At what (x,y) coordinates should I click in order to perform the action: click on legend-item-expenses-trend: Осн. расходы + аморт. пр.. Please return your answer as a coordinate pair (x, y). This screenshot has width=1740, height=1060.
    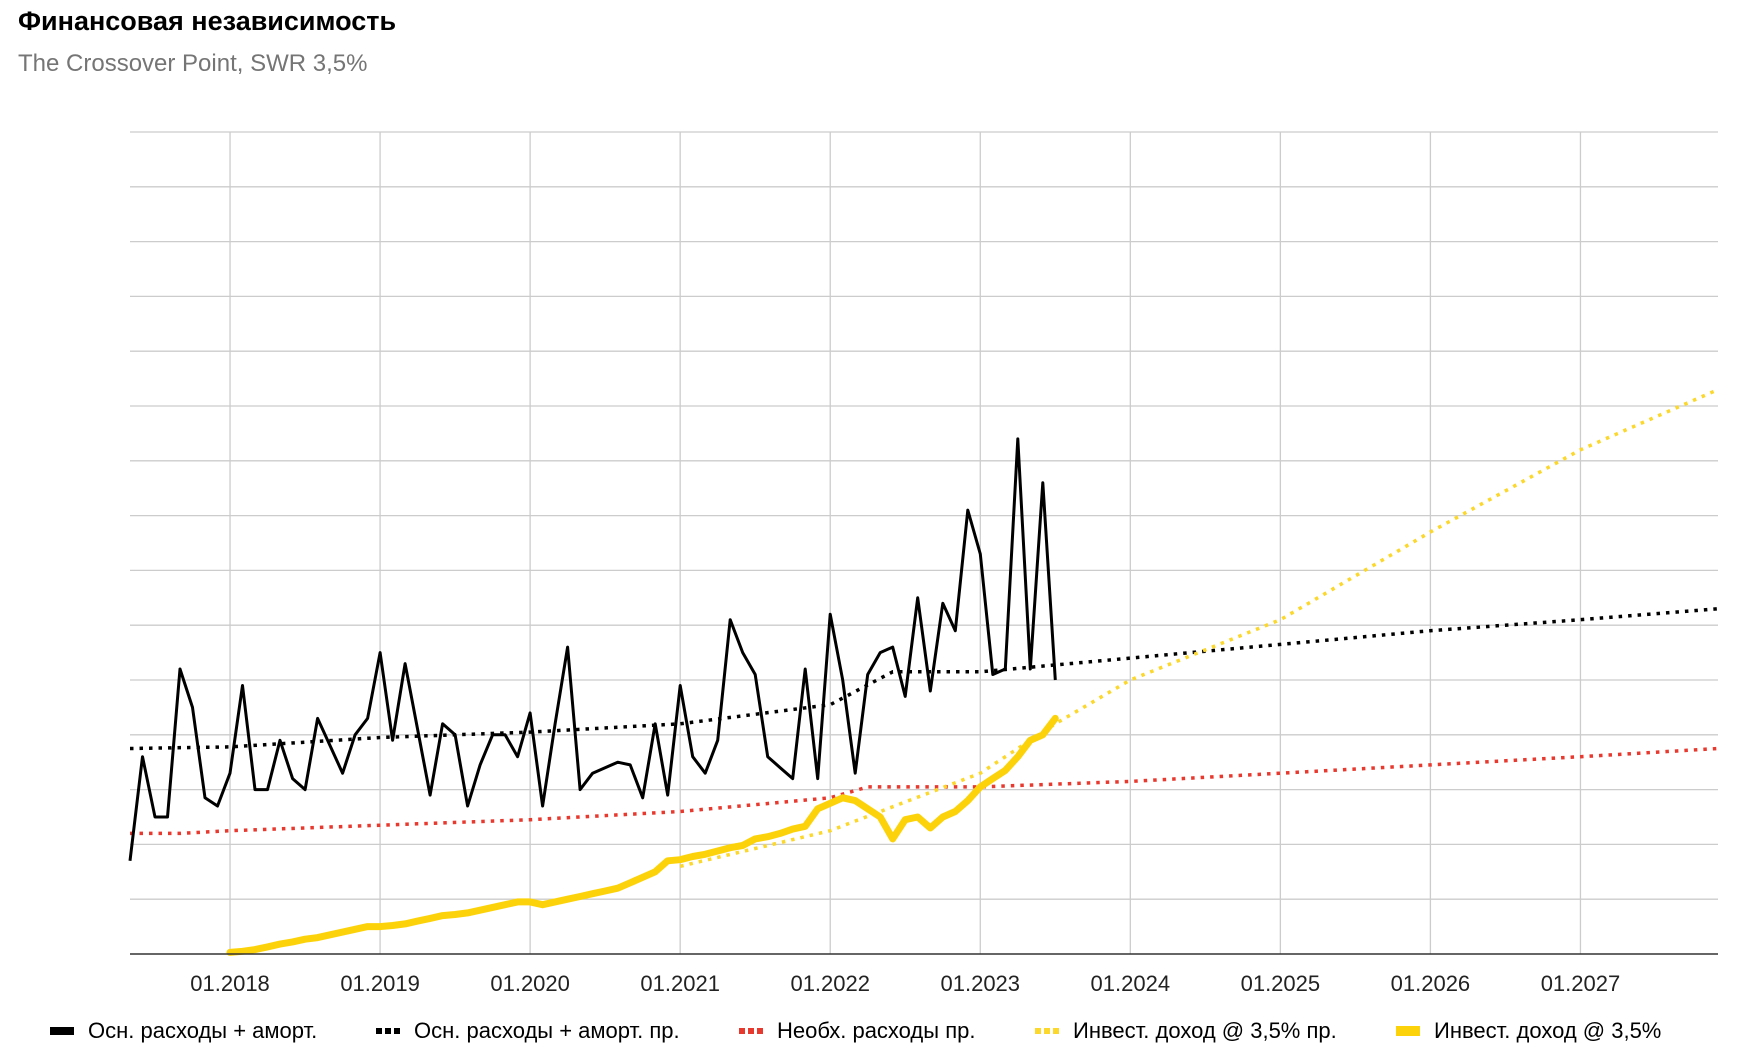
    Looking at the image, I should click on (528, 1031).